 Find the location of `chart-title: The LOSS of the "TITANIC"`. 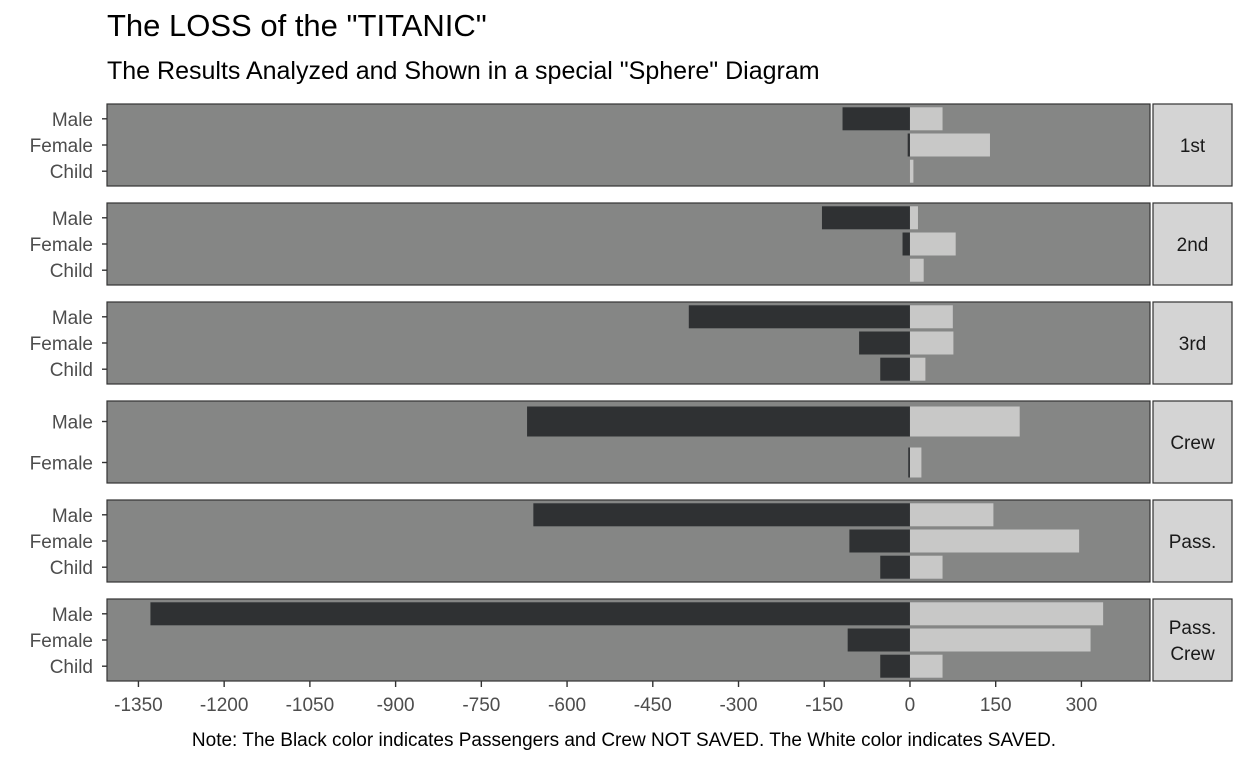

chart-title: The LOSS of the "TITANIC" is located at coordinates (297, 25).